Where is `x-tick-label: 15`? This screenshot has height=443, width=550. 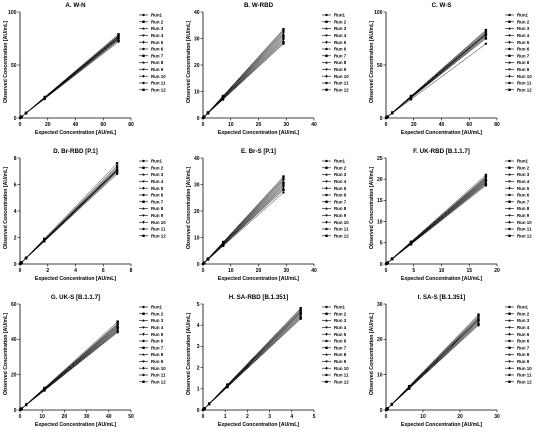
x-tick-label: 15 is located at coordinates (469, 271).